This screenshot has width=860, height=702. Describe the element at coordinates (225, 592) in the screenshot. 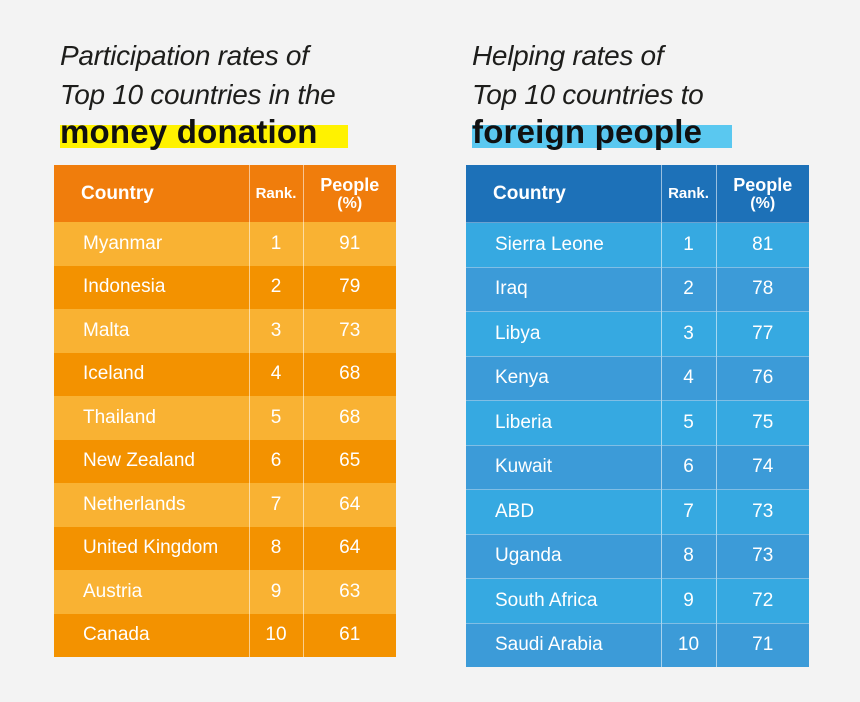

I see `table-row: Austria 9 63` at that location.